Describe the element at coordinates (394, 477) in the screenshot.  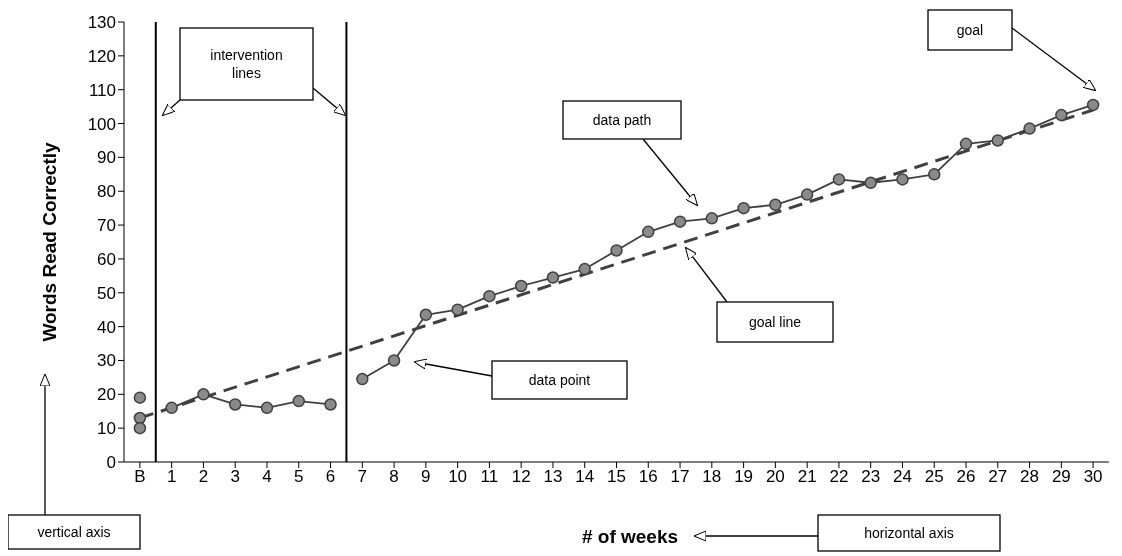
I see `x-tick-label: 8` at that location.